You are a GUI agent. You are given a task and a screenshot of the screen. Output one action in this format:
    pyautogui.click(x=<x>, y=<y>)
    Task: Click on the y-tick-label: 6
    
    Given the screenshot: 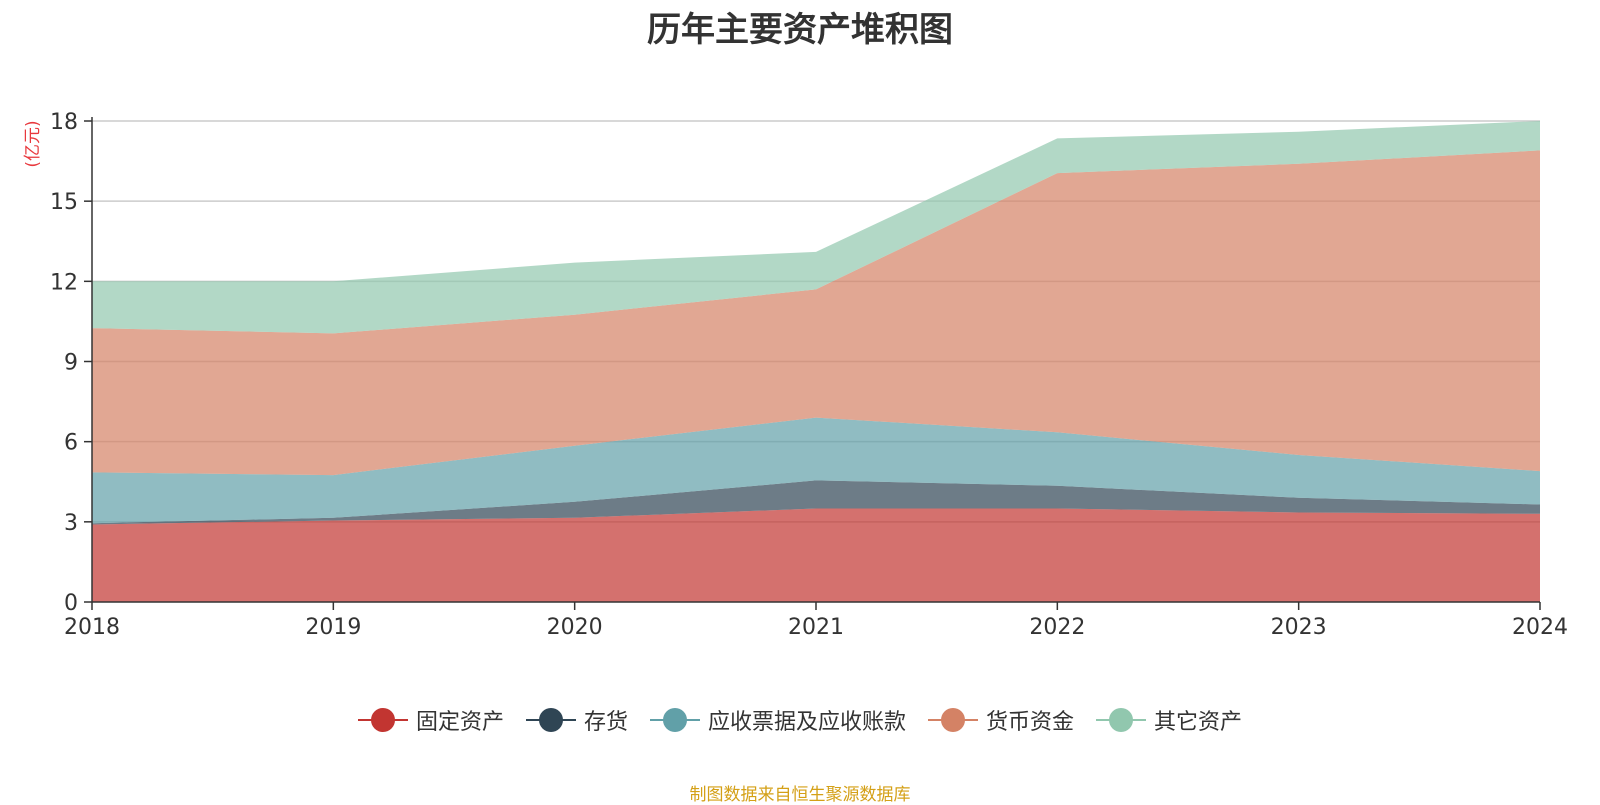 What is the action you would take?
    pyautogui.click(x=71, y=443)
    